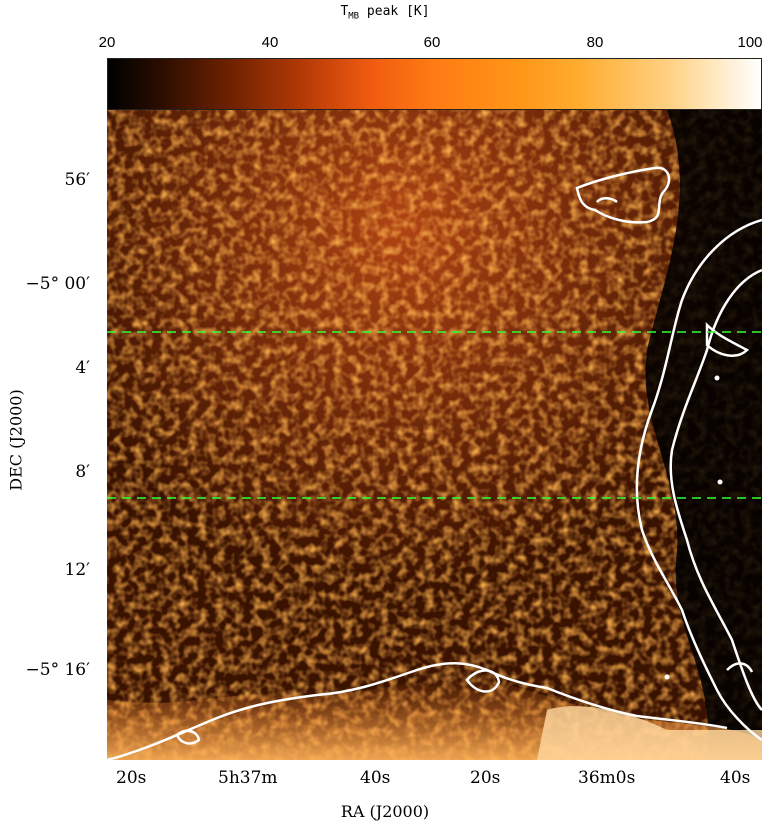 This screenshot has height=831, width=770. What do you see at coordinates (485, 778) in the screenshot?
I see `x-tick-20s-b: 20s` at bounding box center [485, 778].